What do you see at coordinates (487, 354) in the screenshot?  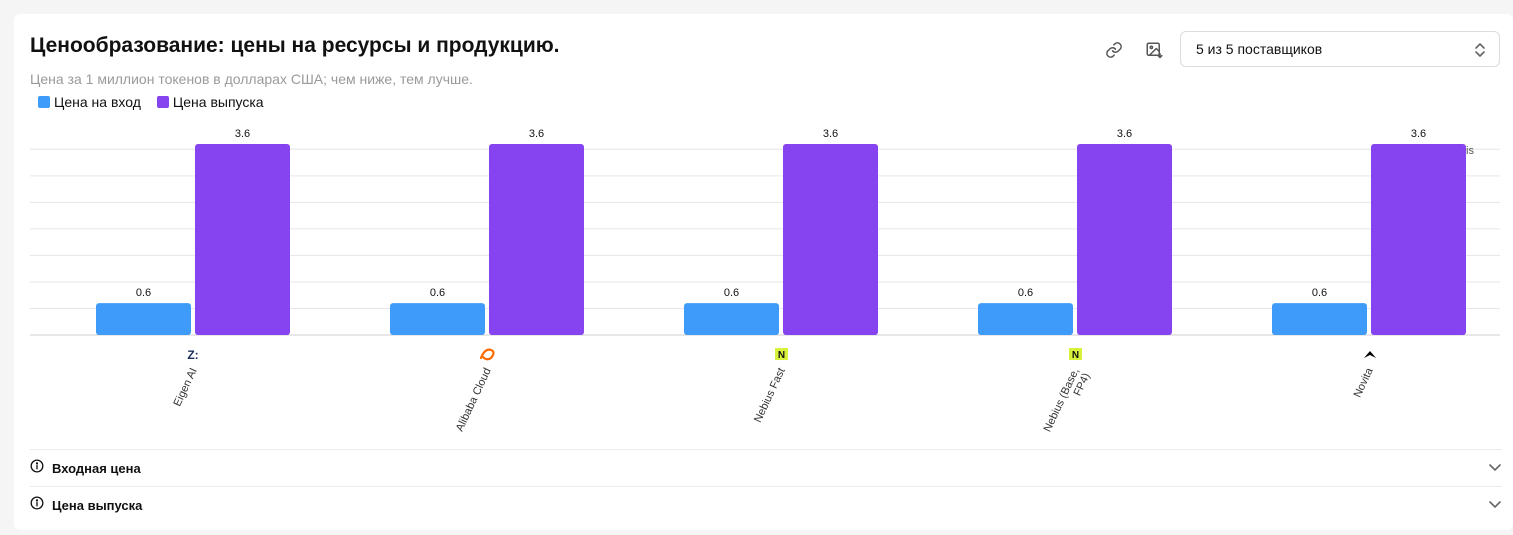 I see `alibaba-logo-icon` at bounding box center [487, 354].